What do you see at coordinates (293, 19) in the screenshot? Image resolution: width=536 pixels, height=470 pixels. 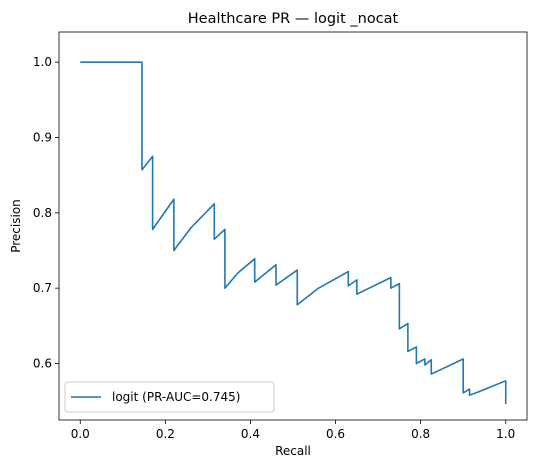 I see `chart-title: Healthcare PR — logit _nocat` at bounding box center [293, 19].